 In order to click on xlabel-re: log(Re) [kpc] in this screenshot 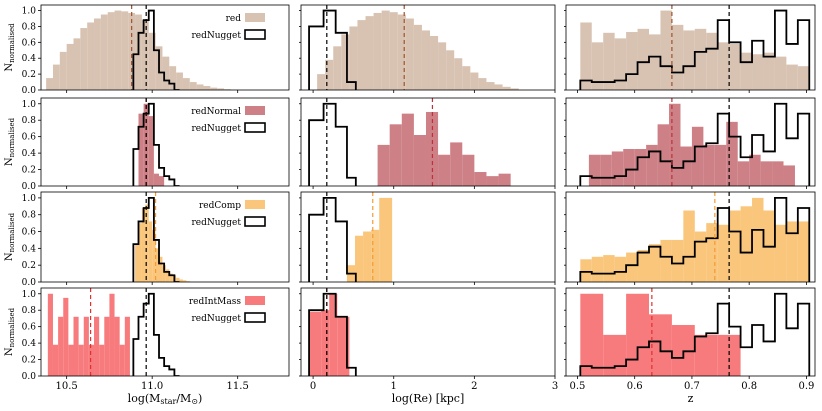, I will do `click(428, 398)`.